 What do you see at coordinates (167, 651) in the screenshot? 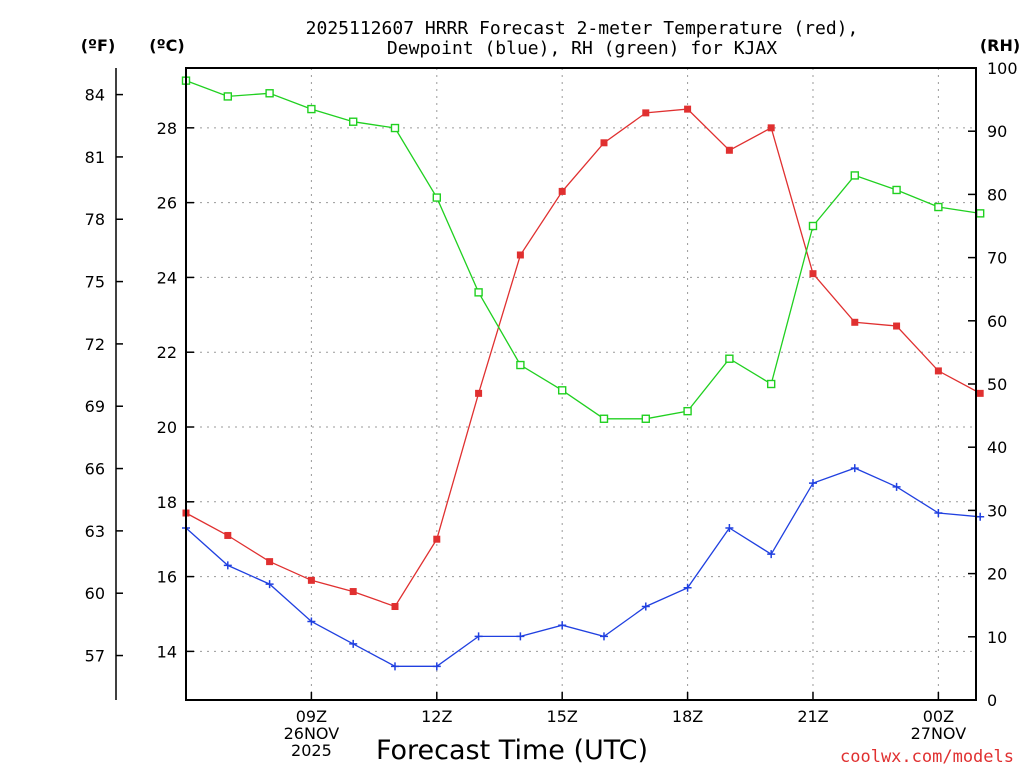
I see `celsius-tick-label: 14` at bounding box center [167, 651].